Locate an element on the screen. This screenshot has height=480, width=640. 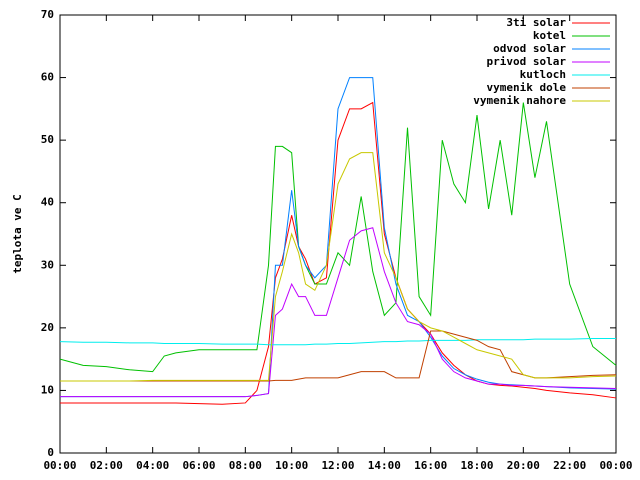
x-tick-label: 06:00 is located at coordinates (198, 465).